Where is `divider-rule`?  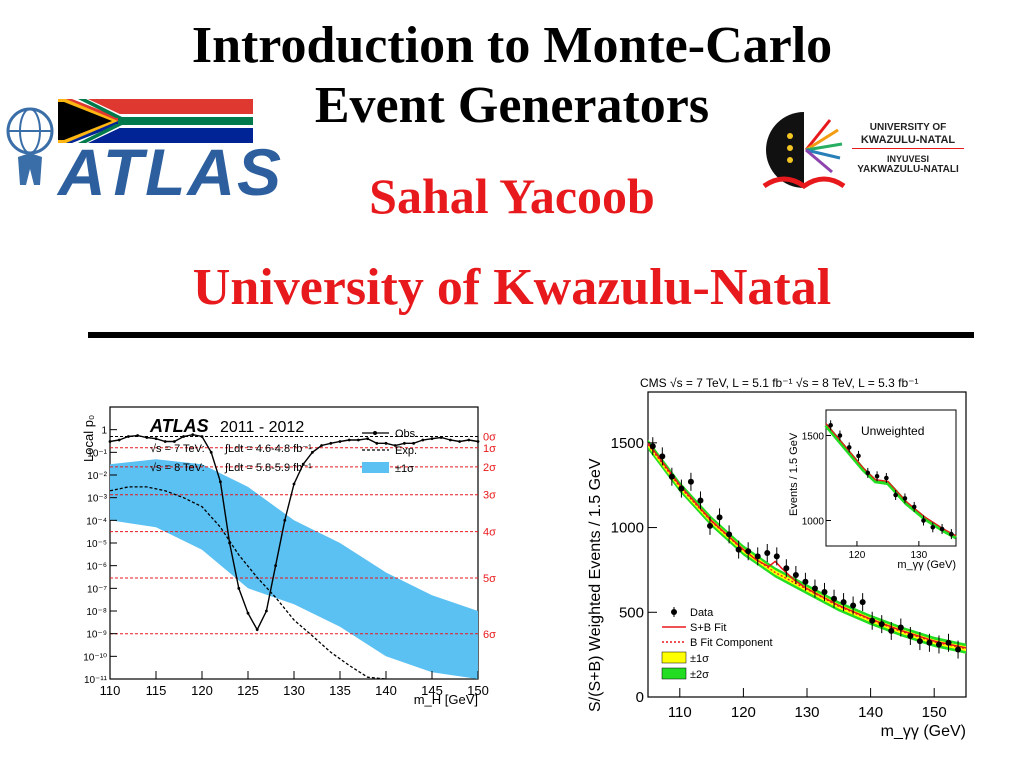 divider-rule is located at coordinates (531, 335).